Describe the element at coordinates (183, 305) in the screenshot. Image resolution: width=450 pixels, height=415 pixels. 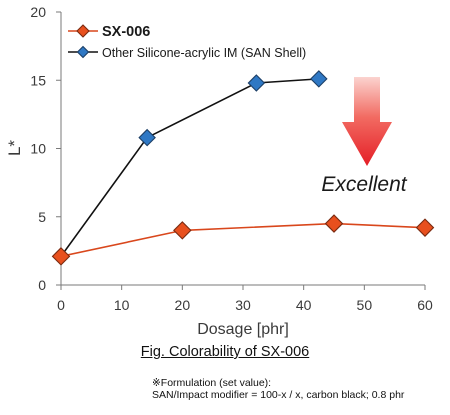
I see `x-tick-label: 20` at that location.